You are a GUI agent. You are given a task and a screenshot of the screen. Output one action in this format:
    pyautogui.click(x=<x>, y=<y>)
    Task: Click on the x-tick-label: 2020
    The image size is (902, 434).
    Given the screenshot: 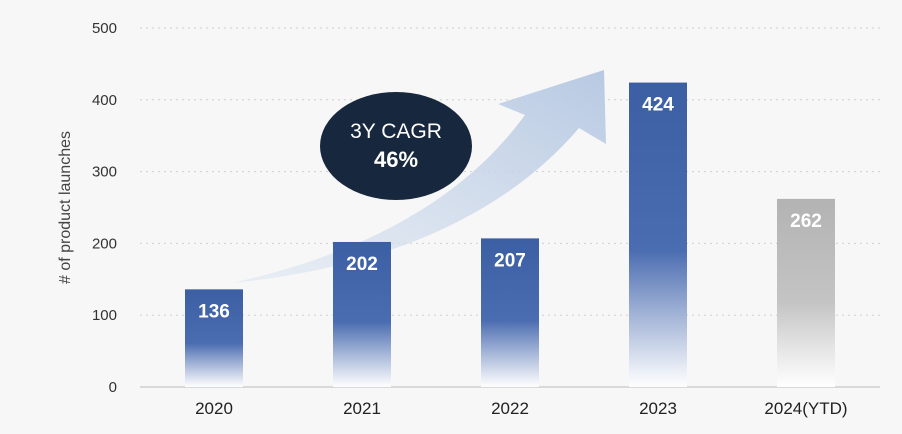 What is the action you would take?
    pyautogui.click(x=214, y=408)
    